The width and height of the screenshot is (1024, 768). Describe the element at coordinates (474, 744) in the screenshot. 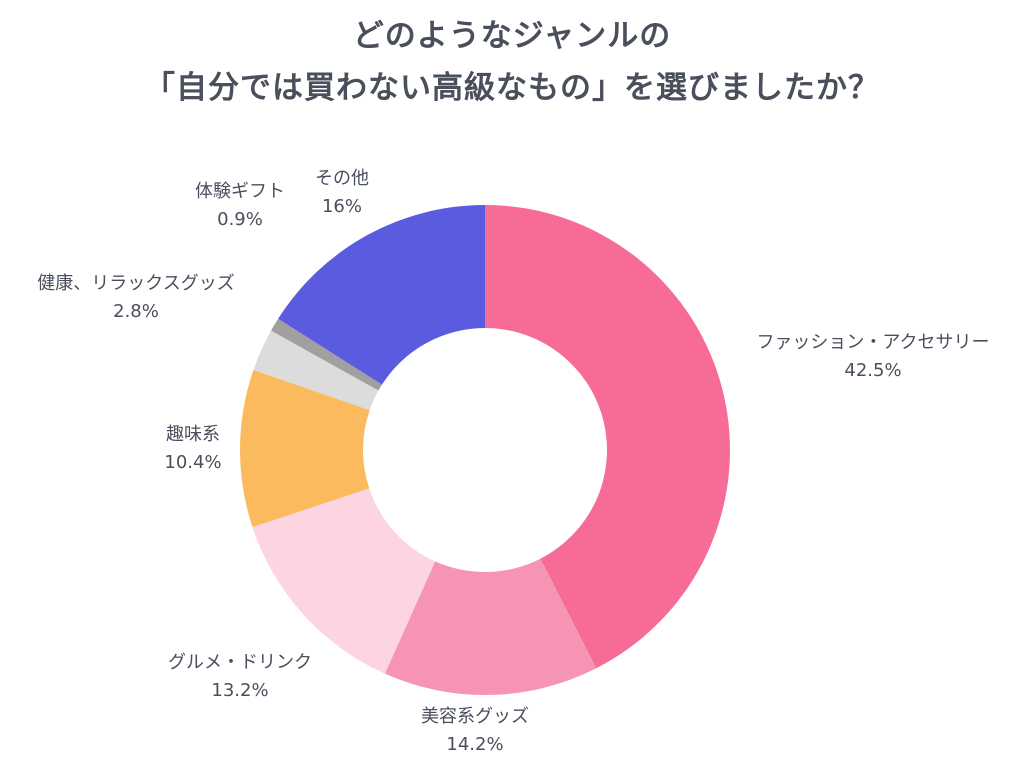

I see `slice-value-label: 14.2%` at that location.